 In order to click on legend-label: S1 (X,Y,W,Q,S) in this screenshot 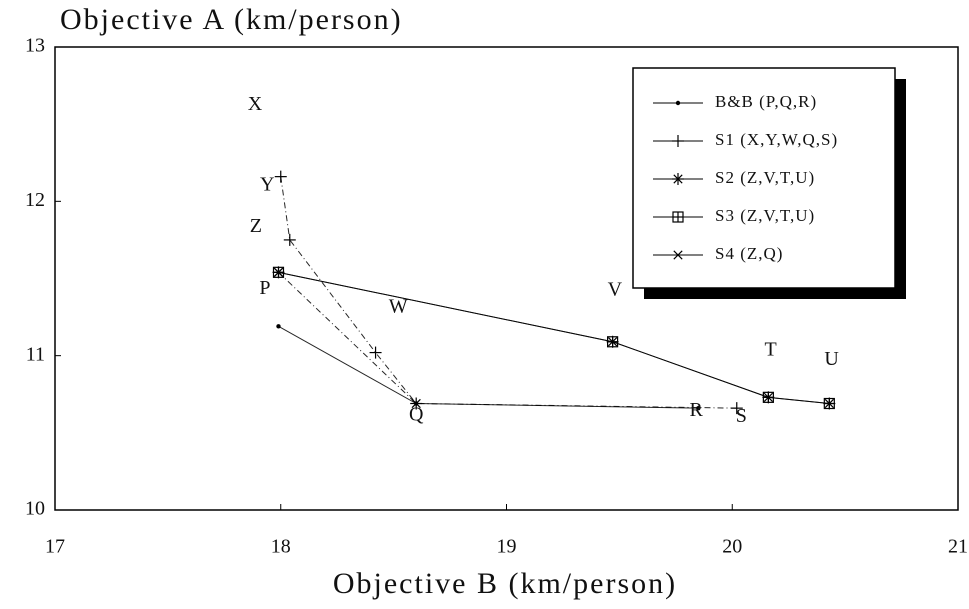, I will do `click(776, 139)`.